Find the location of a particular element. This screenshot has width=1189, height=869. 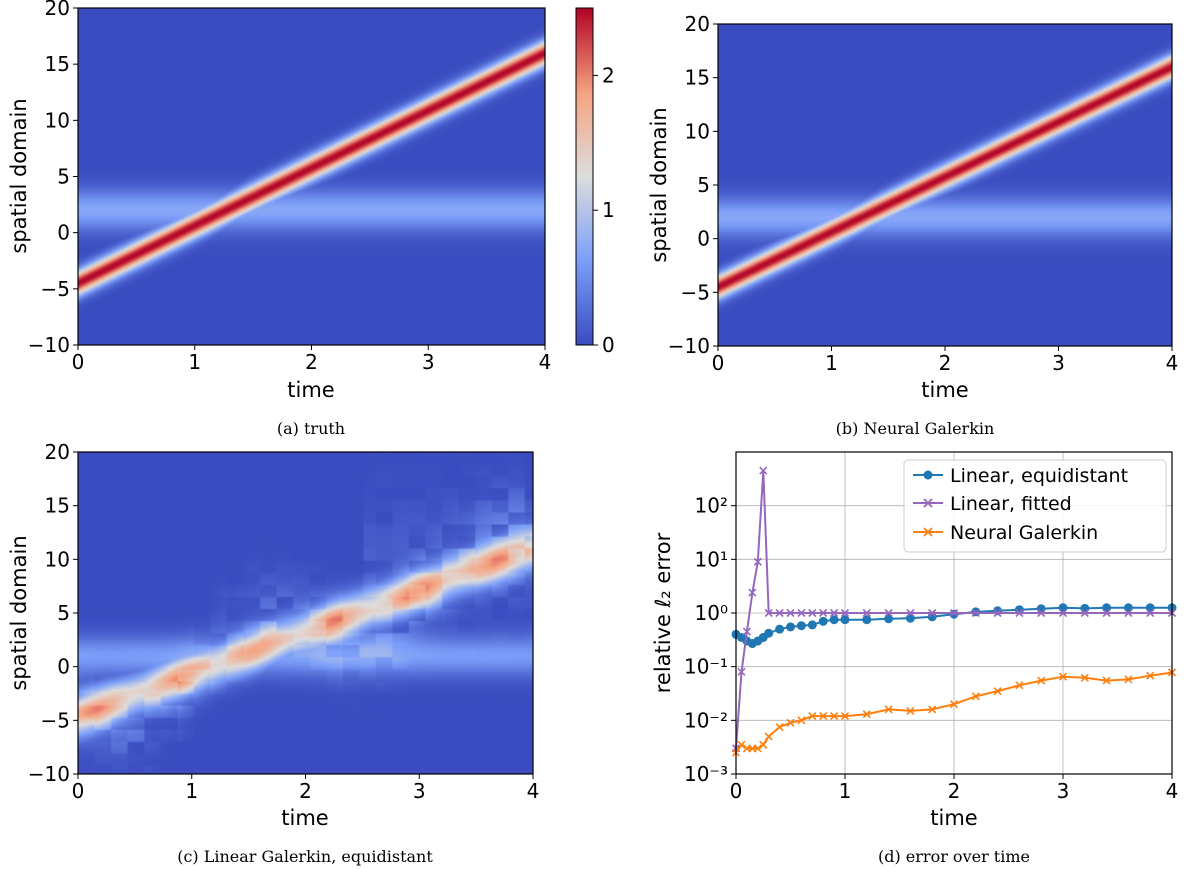

caption-a: (a) truth is located at coordinates (311, 428).